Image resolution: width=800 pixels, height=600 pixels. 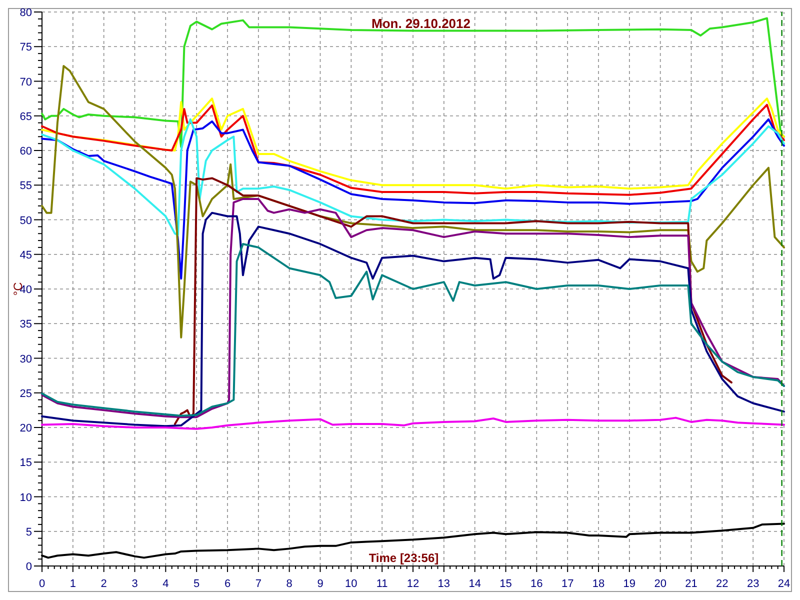 I want to click on y-tick-label: 35, so click(x=26, y=324).